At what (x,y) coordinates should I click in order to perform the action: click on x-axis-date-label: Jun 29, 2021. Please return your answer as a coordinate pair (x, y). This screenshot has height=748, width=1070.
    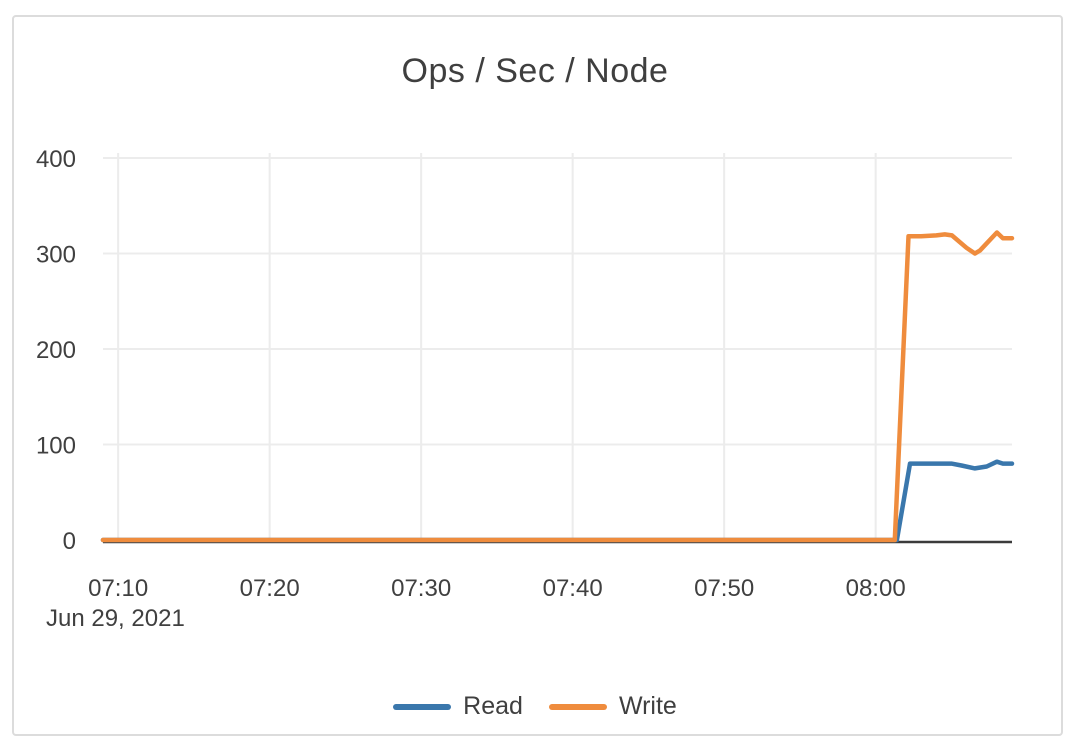
    Looking at the image, I should click on (115, 618).